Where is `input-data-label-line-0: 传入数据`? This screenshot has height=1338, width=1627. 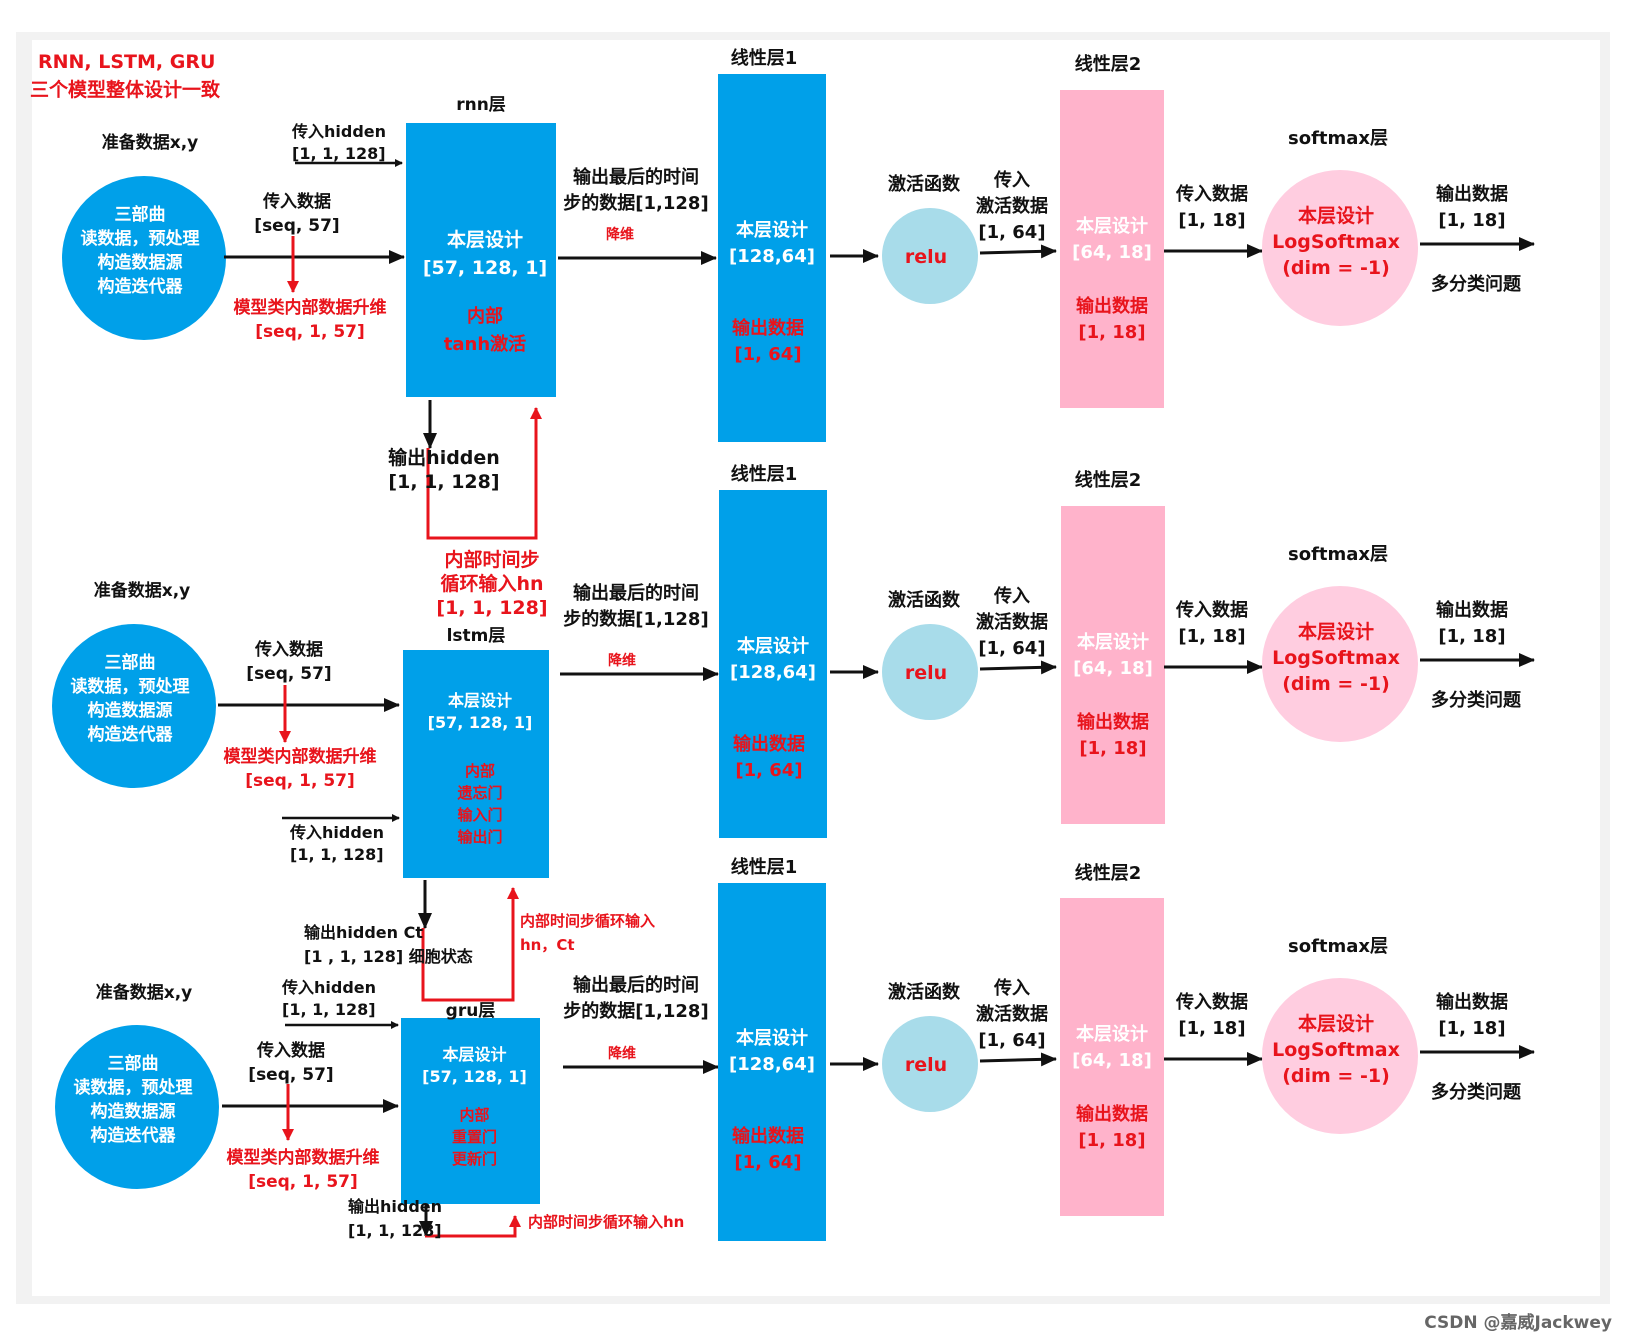 input-data-label-line-0: 传入数据 is located at coordinates (290, 1050).